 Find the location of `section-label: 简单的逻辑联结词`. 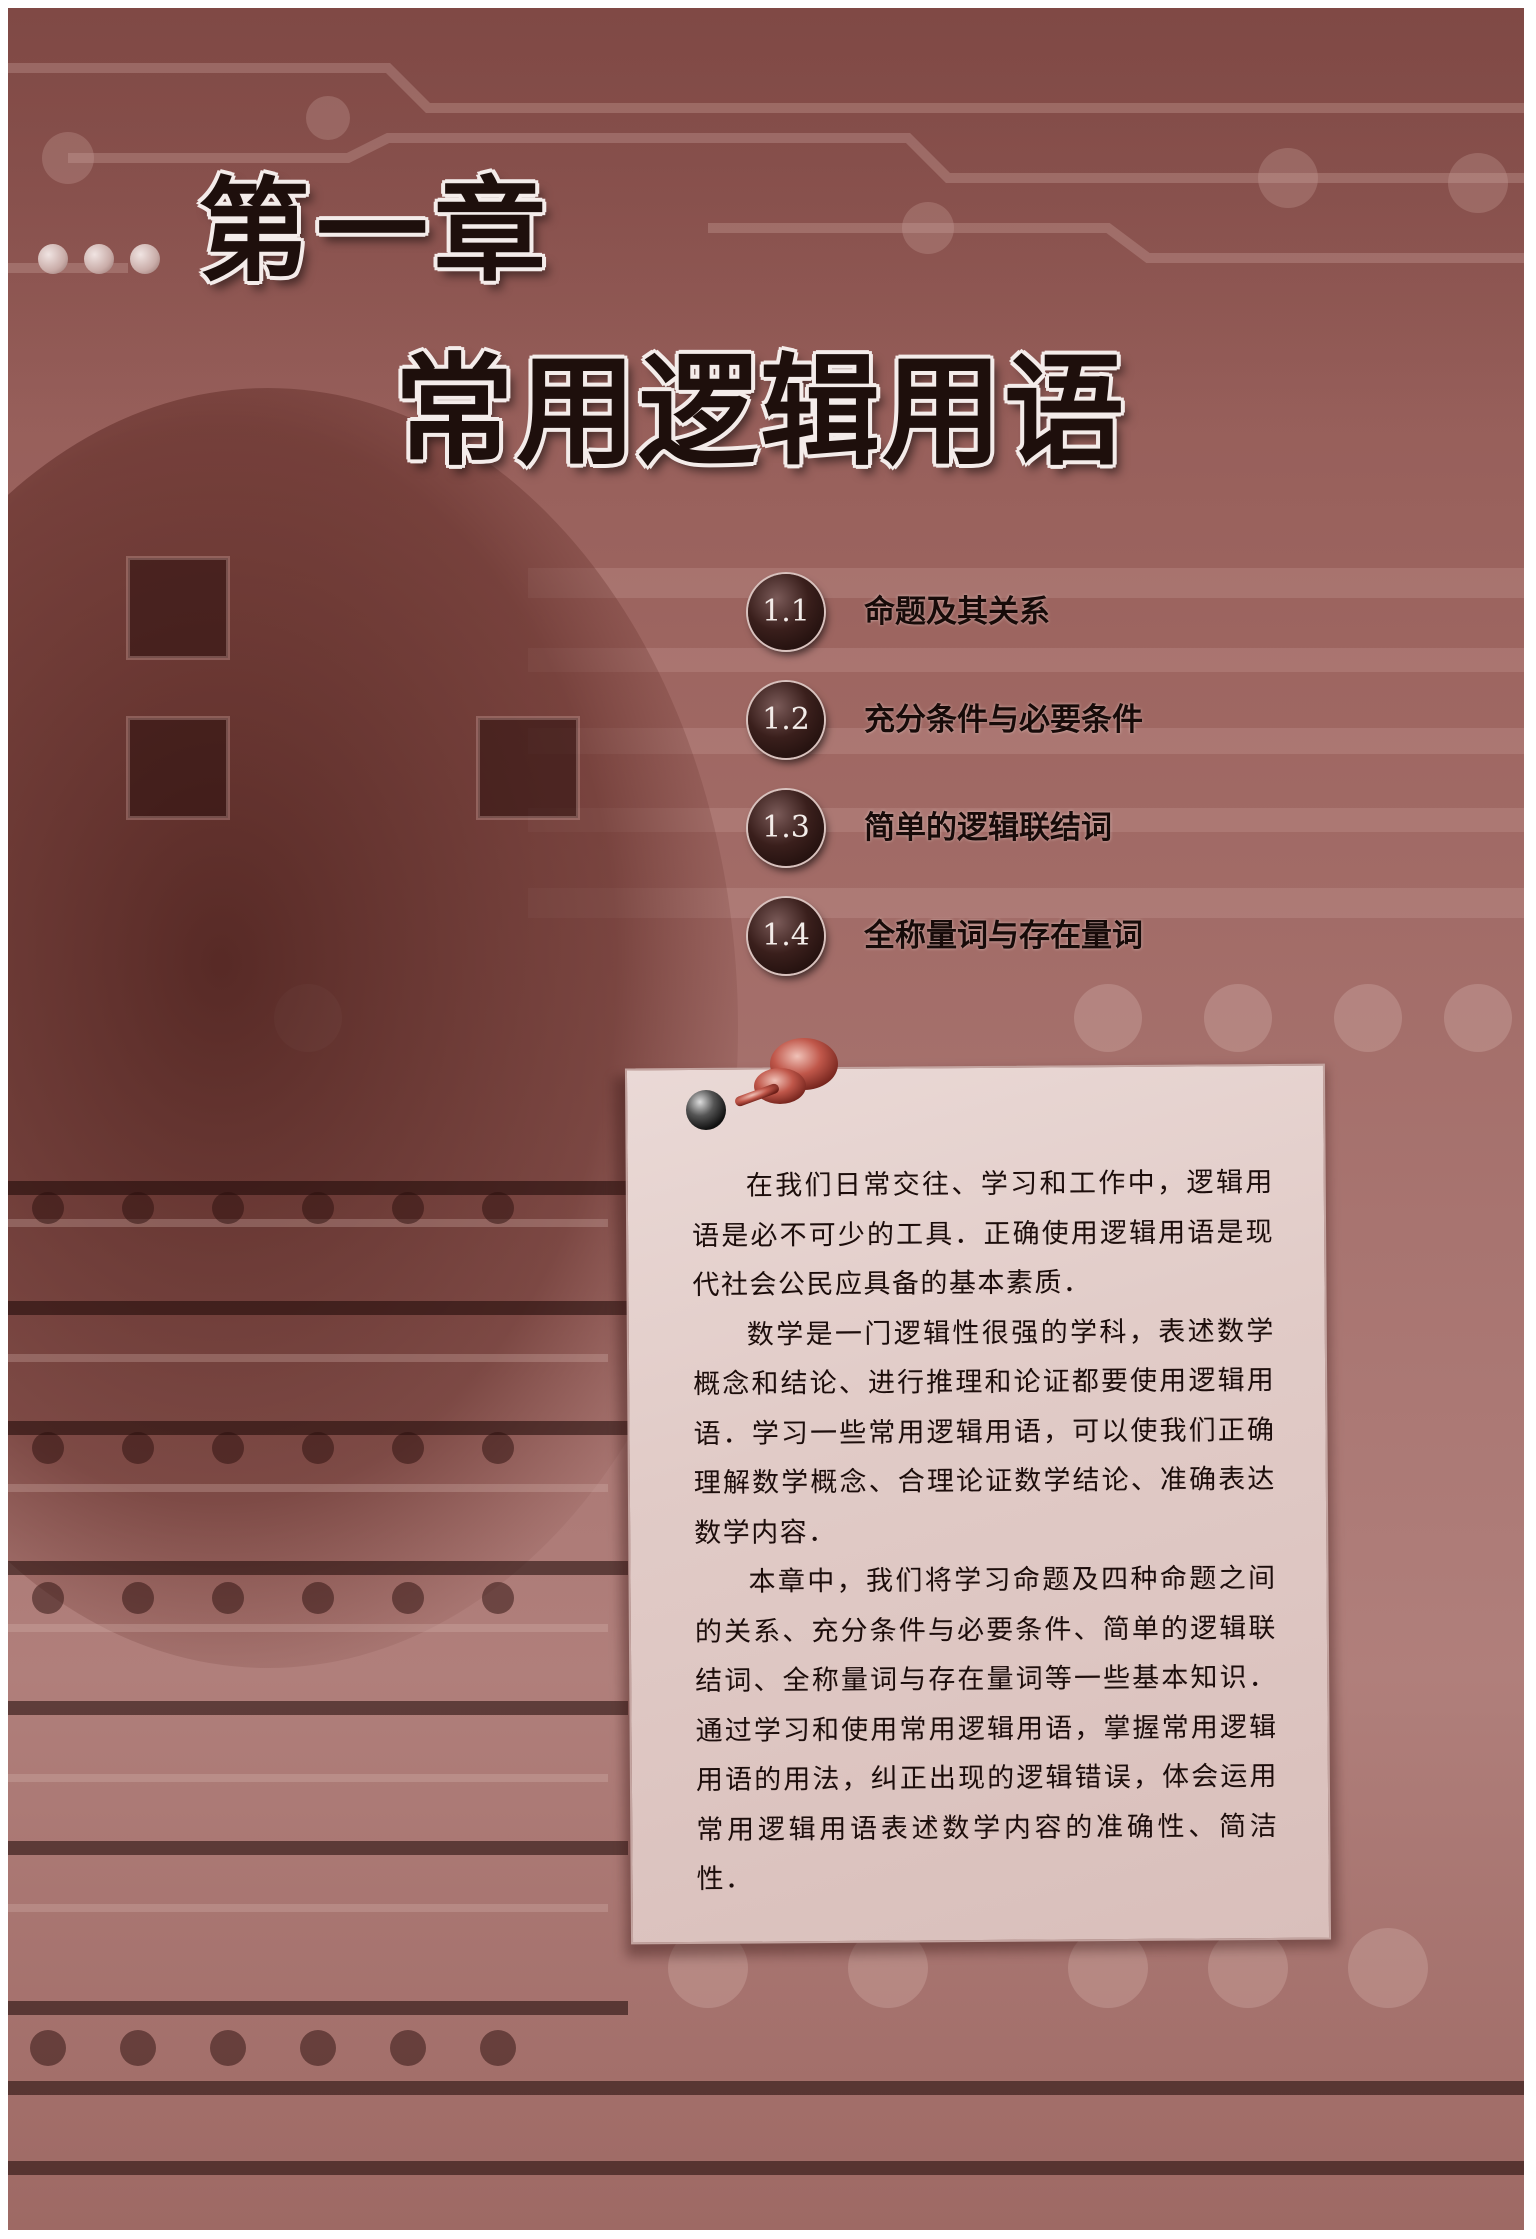

section-label: 简单的逻辑联结词 is located at coordinates (988, 828).